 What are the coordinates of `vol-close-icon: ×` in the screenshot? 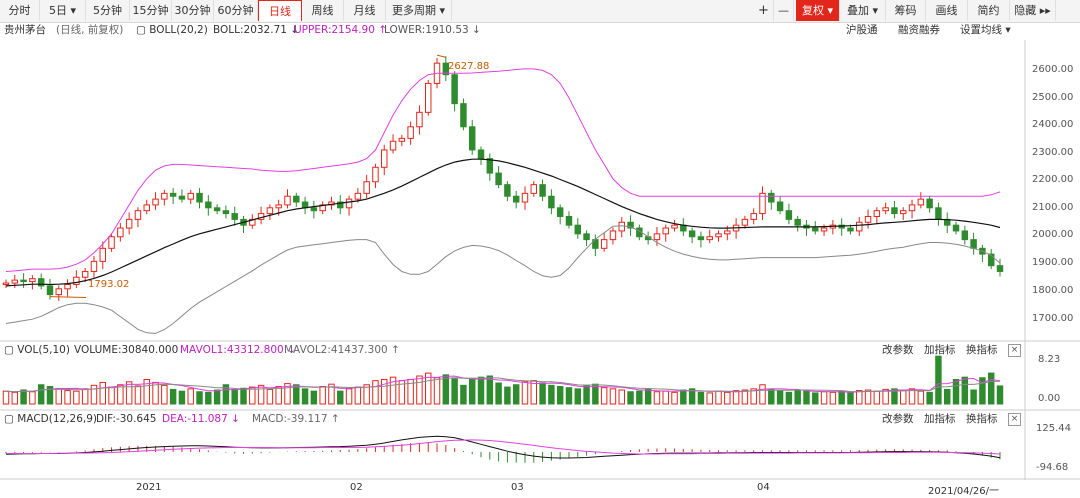 It's located at (1014, 350).